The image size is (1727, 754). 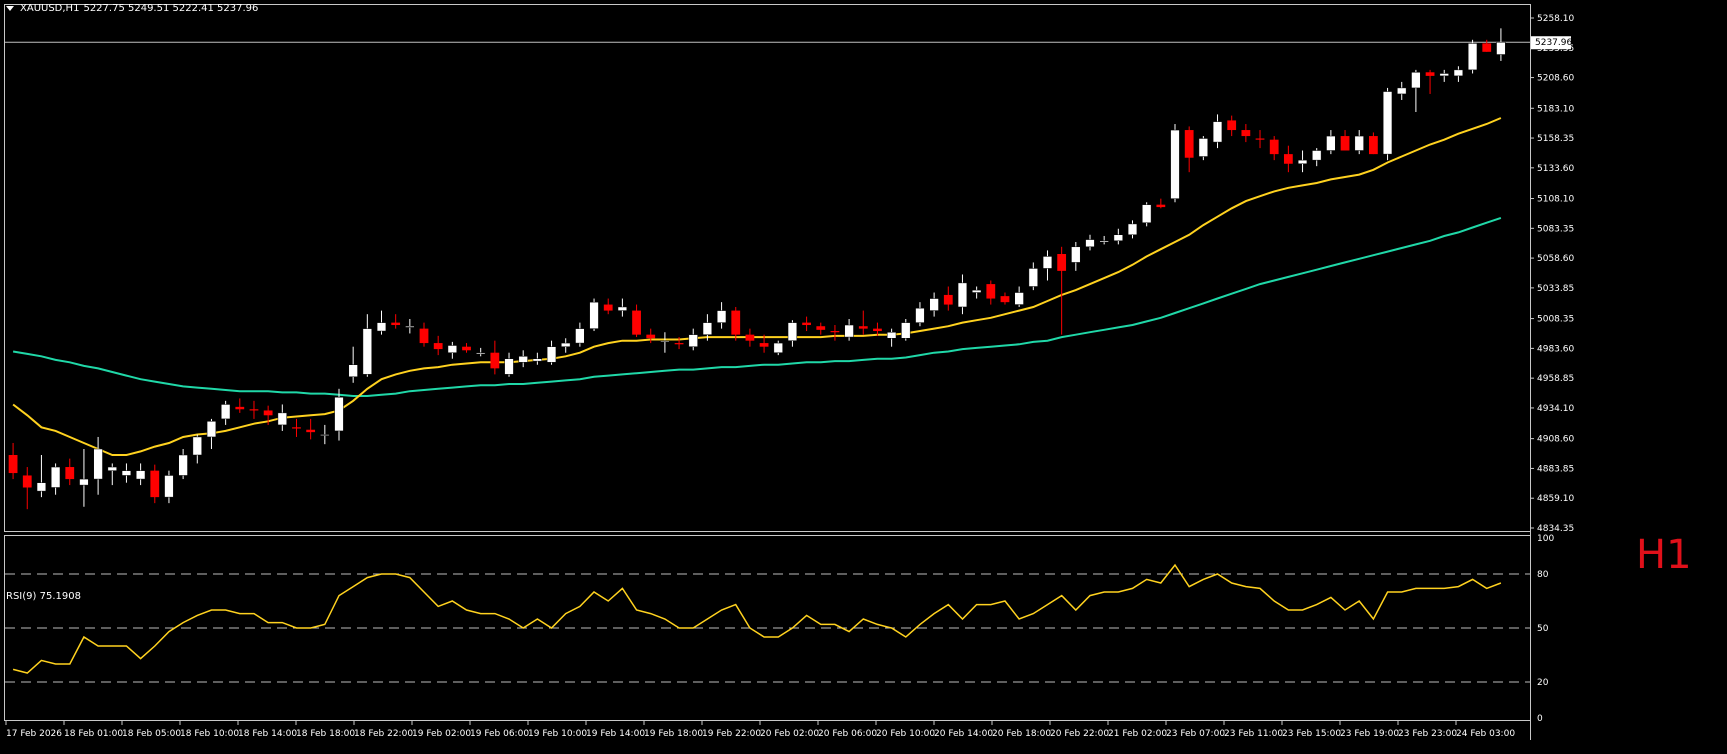 What do you see at coordinates (50, 8) in the screenshot?
I see `symbol-label: XAUUSD,H1` at bounding box center [50, 8].